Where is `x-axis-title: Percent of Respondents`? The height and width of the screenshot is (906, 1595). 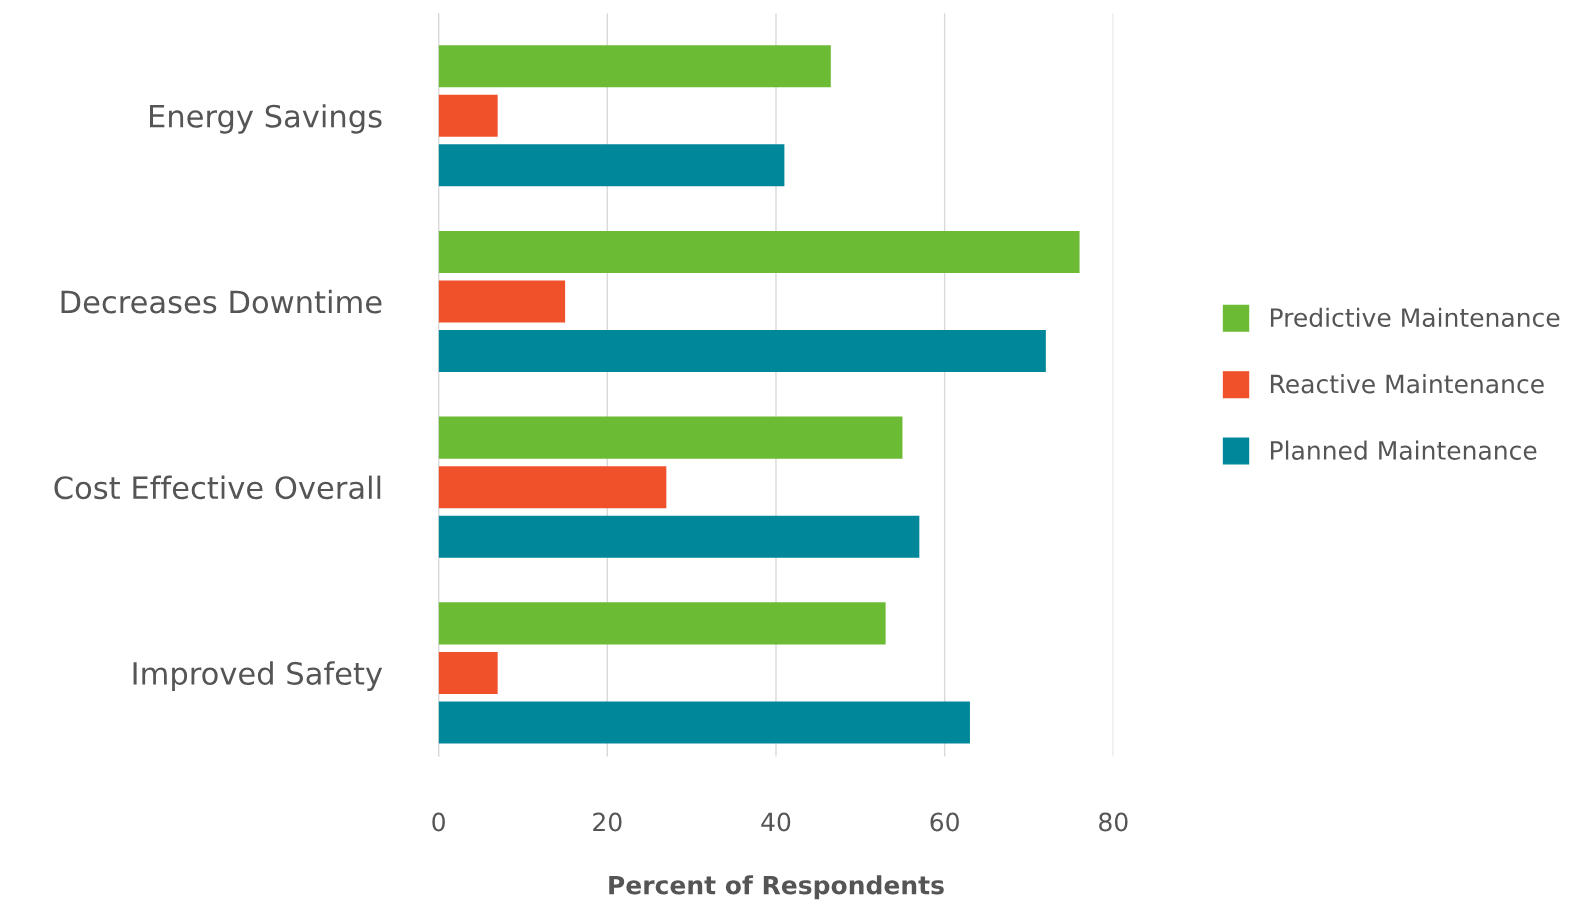 x-axis-title: Percent of Respondents is located at coordinates (776, 887).